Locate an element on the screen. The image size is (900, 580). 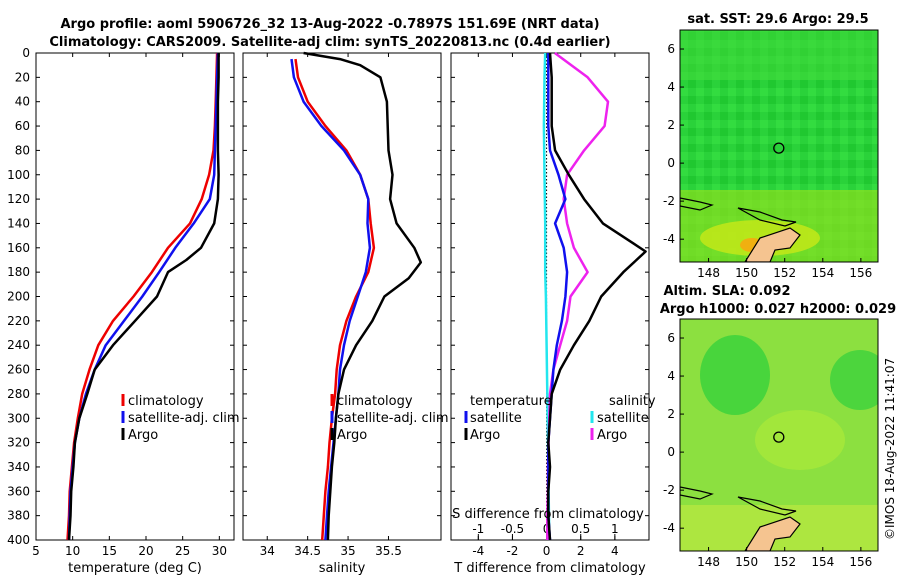
sst-argo-marker is located at coordinates (779, 148).